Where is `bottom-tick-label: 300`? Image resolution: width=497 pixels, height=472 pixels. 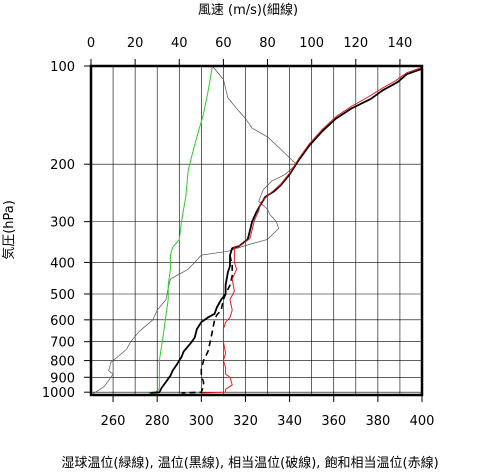 bottom-tick-label: 300 is located at coordinates (201, 421).